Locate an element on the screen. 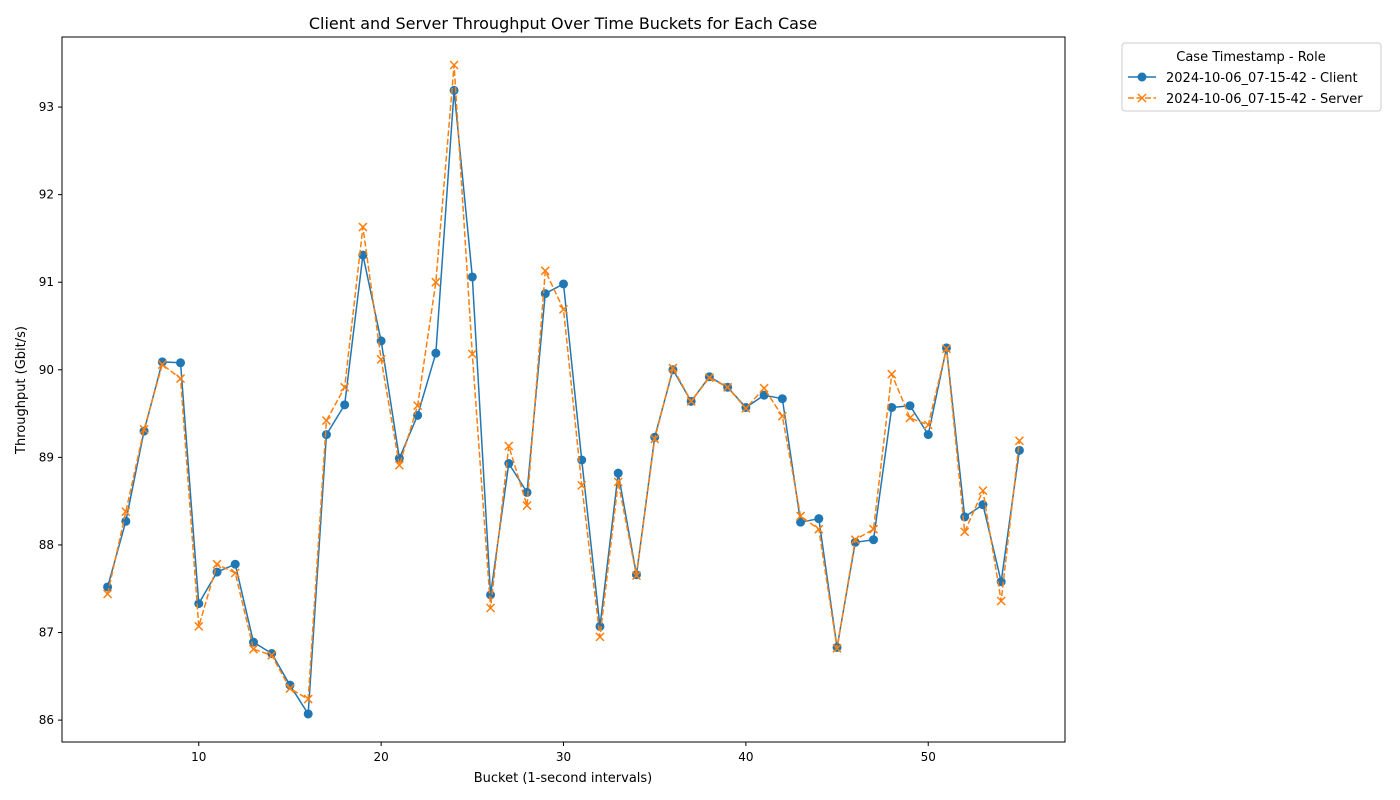  x-axis-ticks: 10 20 30 40 50 is located at coordinates (563, 753).